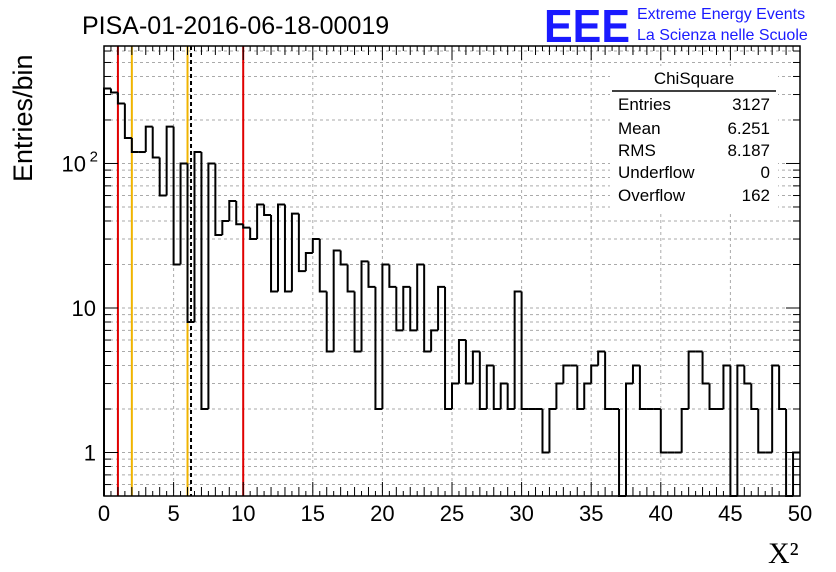  I want to click on stats-value-overflow: 162, so click(756, 195).